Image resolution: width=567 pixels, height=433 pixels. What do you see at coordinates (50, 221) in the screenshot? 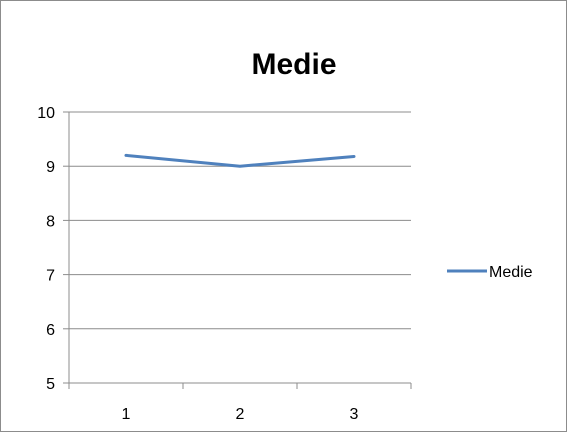
I see `y-tick-label: 8` at bounding box center [50, 221].